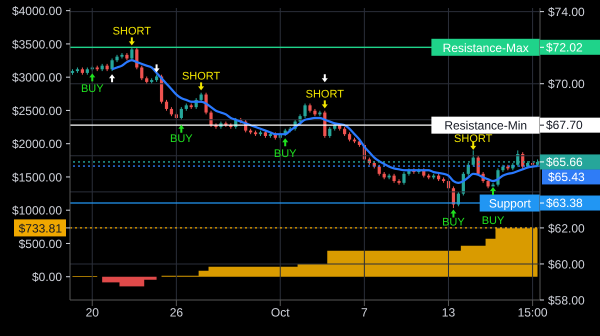 The height and width of the screenshot is (336, 600). What do you see at coordinates (567, 301) in the screenshot?
I see `y2-tick-label: $58.00` at bounding box center [567, 301].